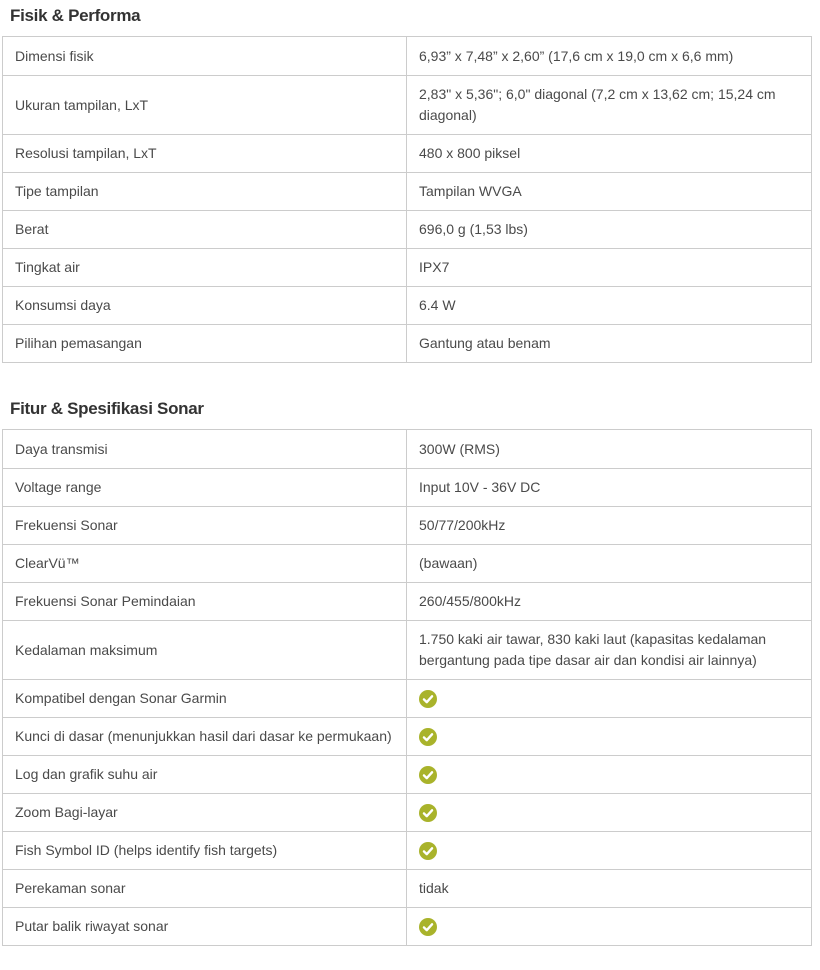 The image size is (820, 970). What do you see at coordinates (86, 774) in the screenshot?
I see `spec-label-text: Log dan grafik suhu air` at bounding box center [86, 774].